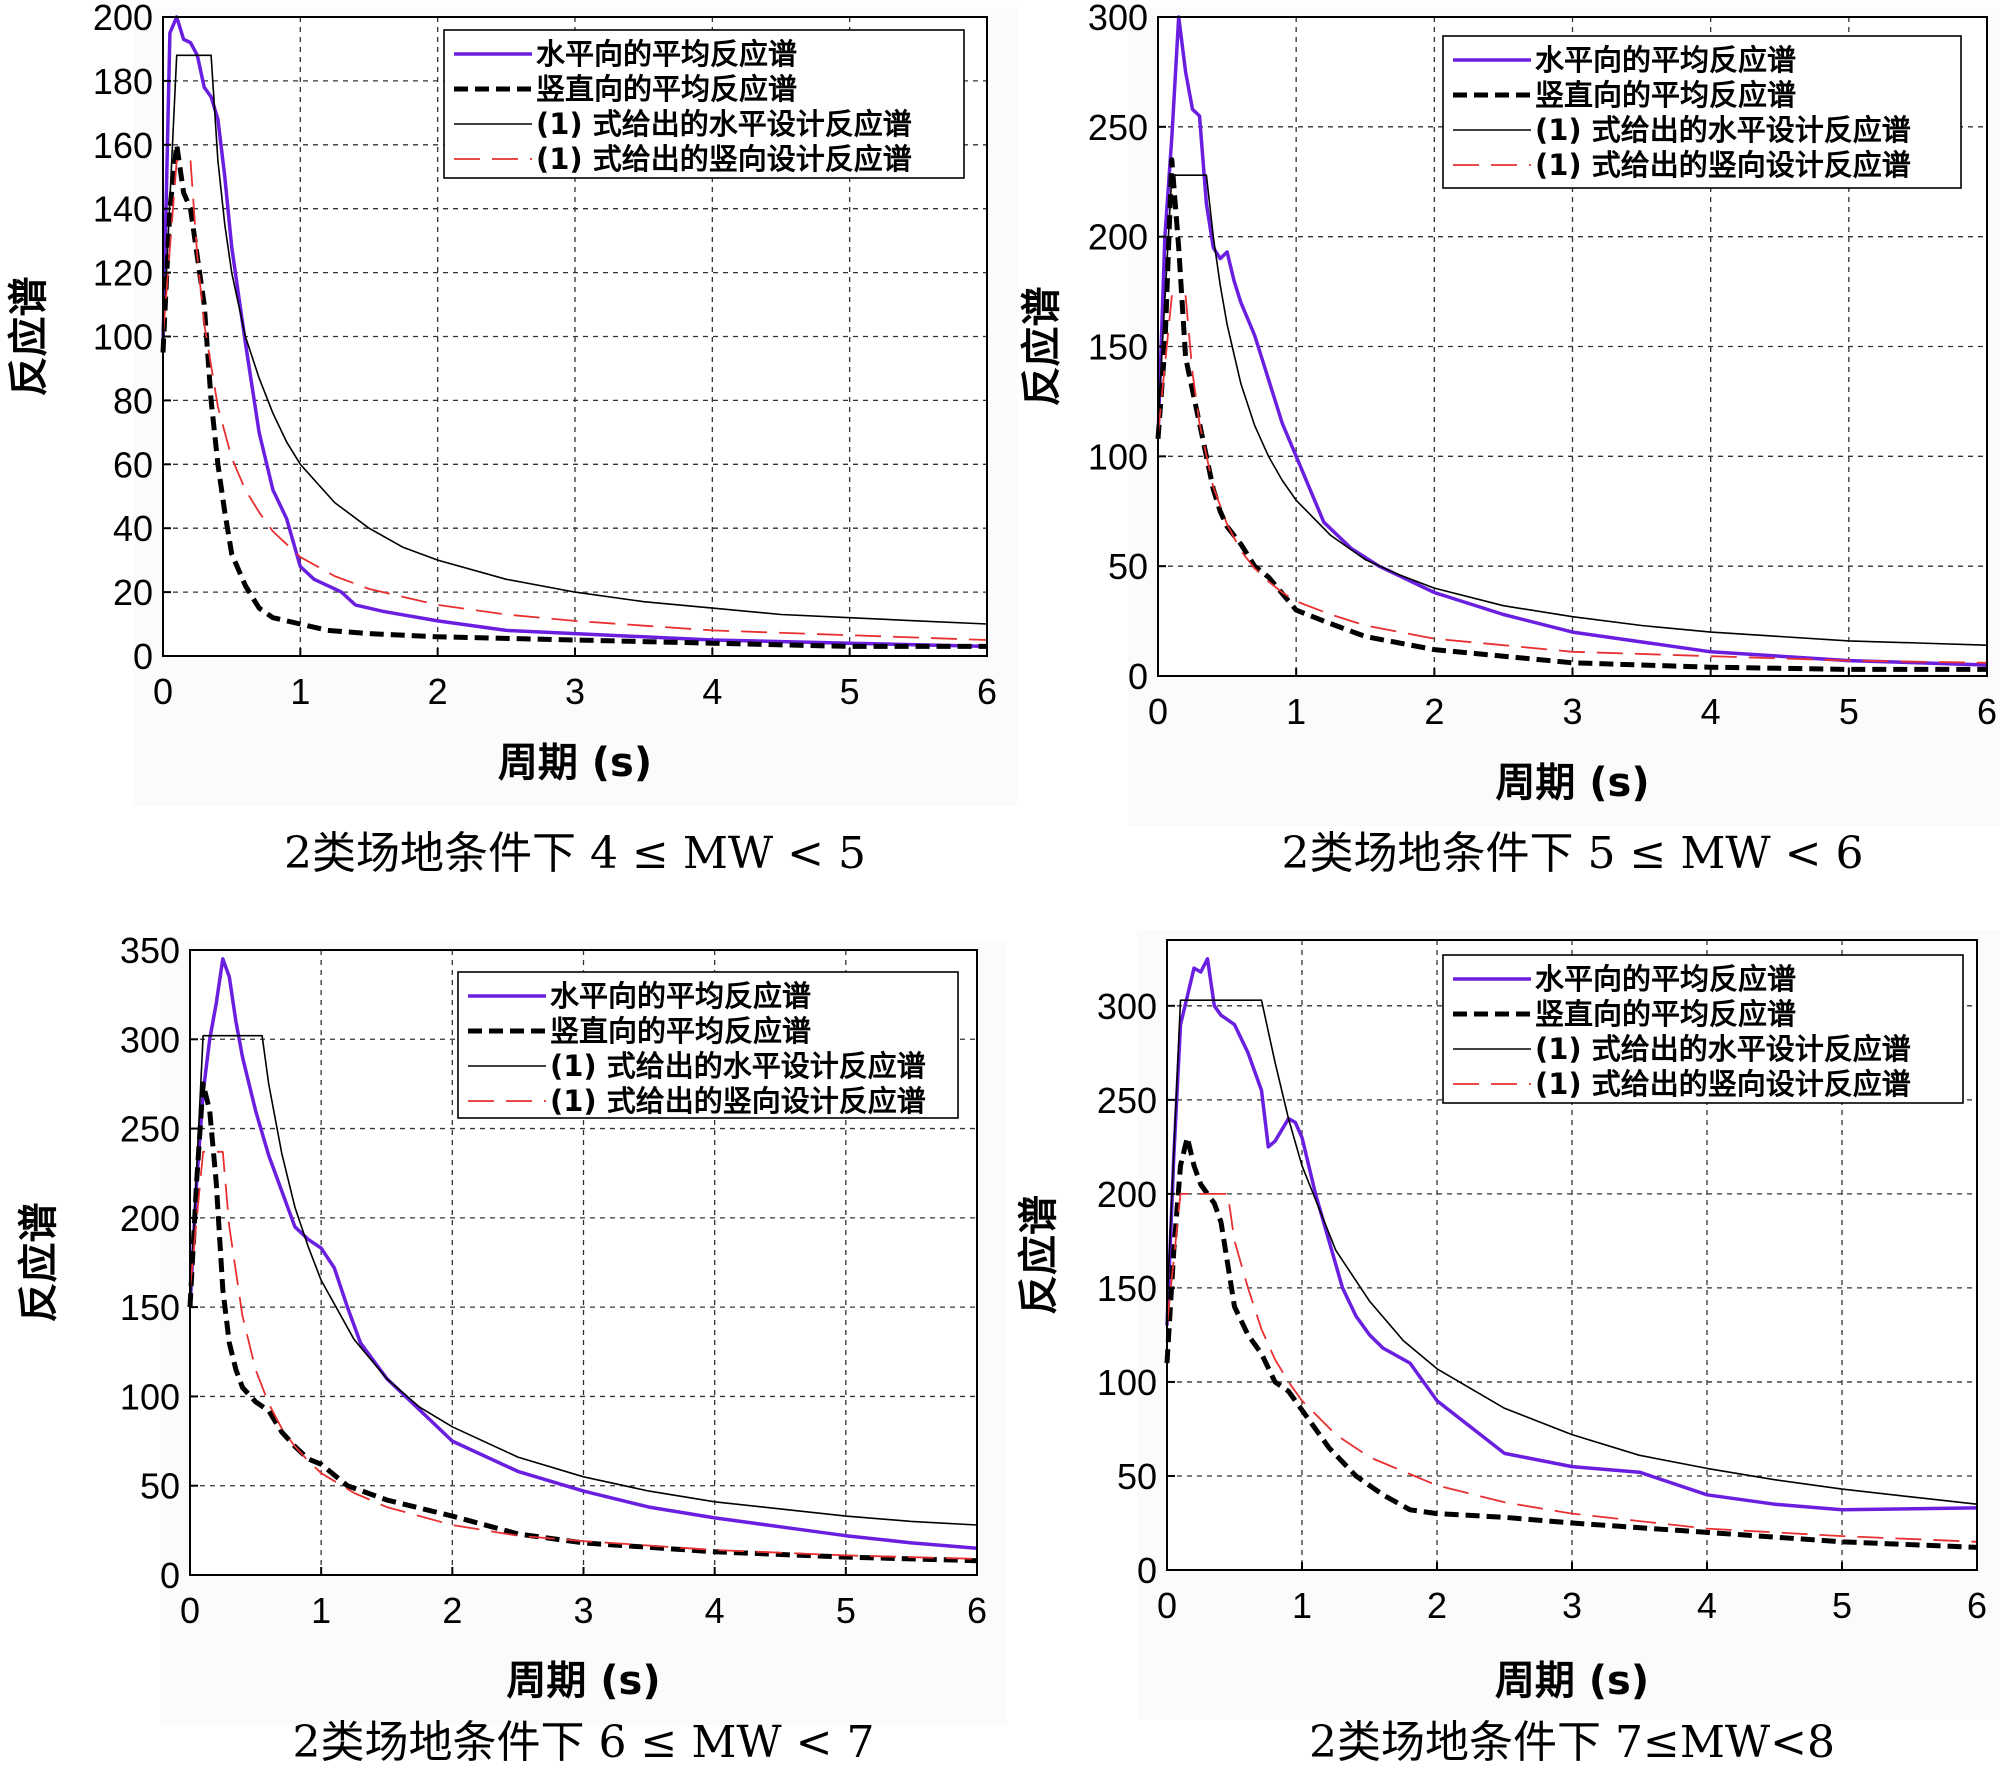 Image resolution: width=2000 pixels, height=1777 pixels. What do you see at coordinates (584, 1742) in the screenshot?
I see `chart-caption: 2类场地条件下 6 ≤ MW < 7` at bounding box center [584, 1742].